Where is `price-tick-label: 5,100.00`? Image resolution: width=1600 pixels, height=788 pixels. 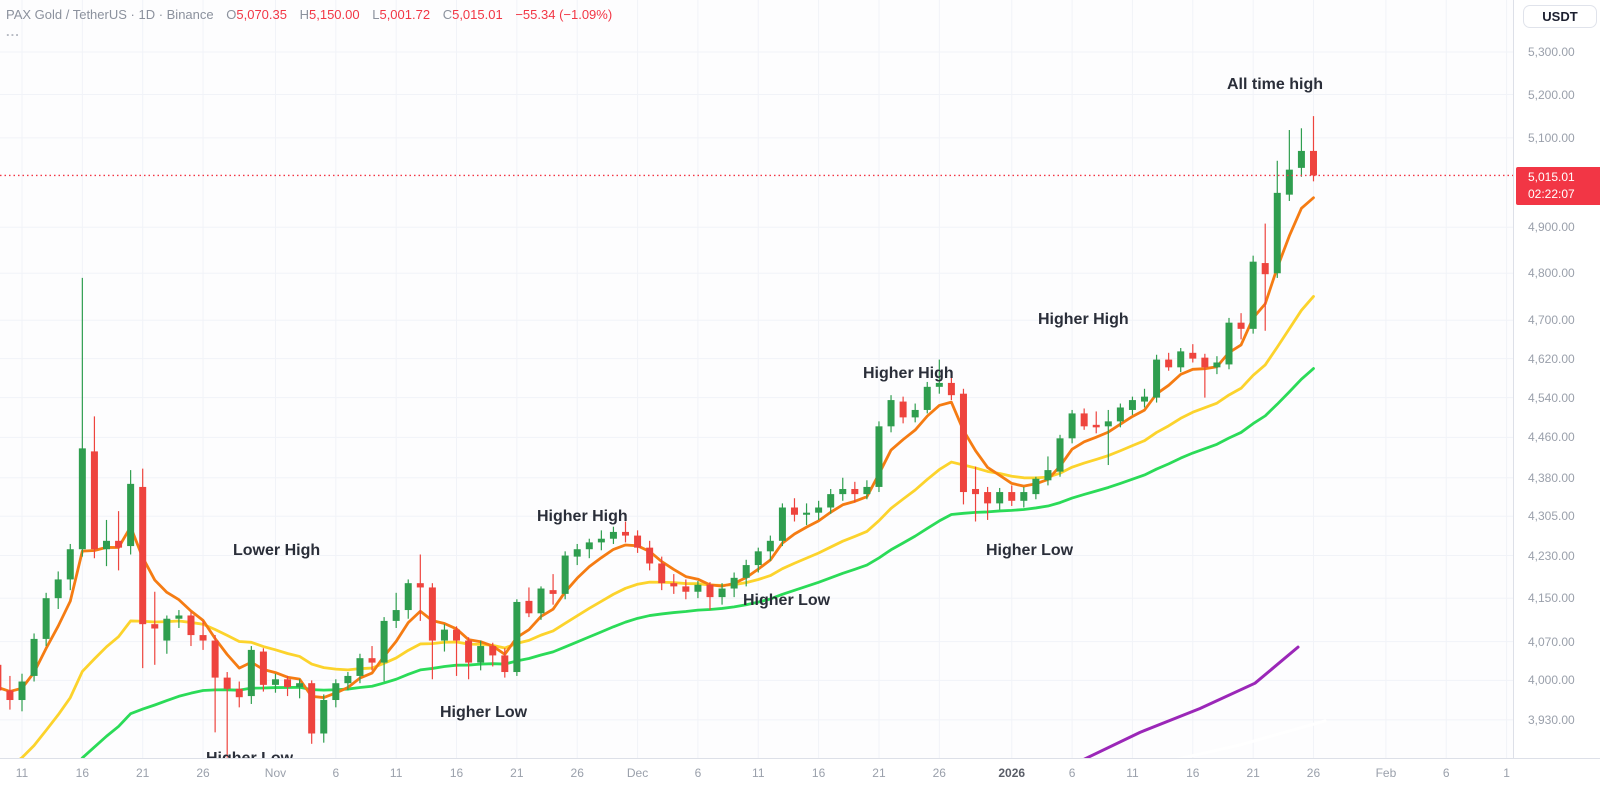
price-tick-label: 5,100.00 is located at coordinates (1551, 137).